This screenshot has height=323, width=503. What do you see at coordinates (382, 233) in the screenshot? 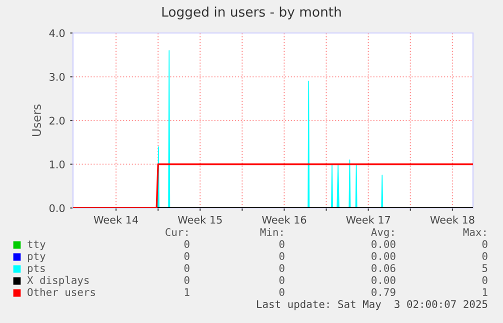
I see `text: Avg:` at bounding box center [382, 233].